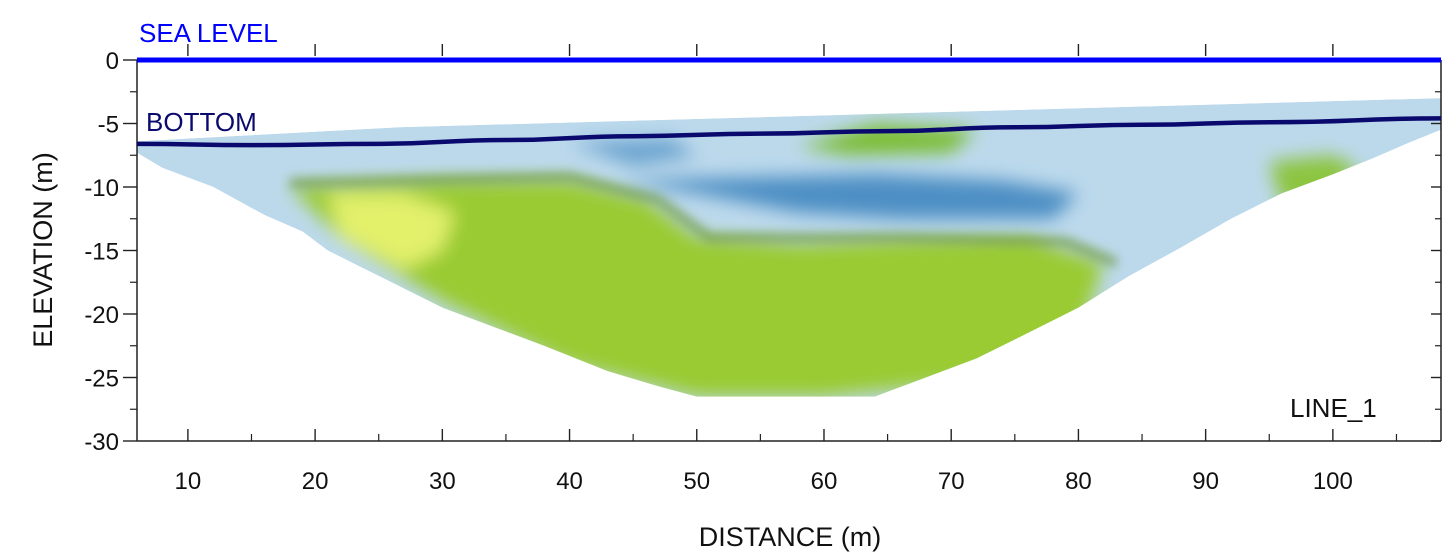 This screenshot has width=1444, height=557. Describe the element at coordinates (1333, 408) in the screenshot. I see `section-label: LINE_1` at that location.